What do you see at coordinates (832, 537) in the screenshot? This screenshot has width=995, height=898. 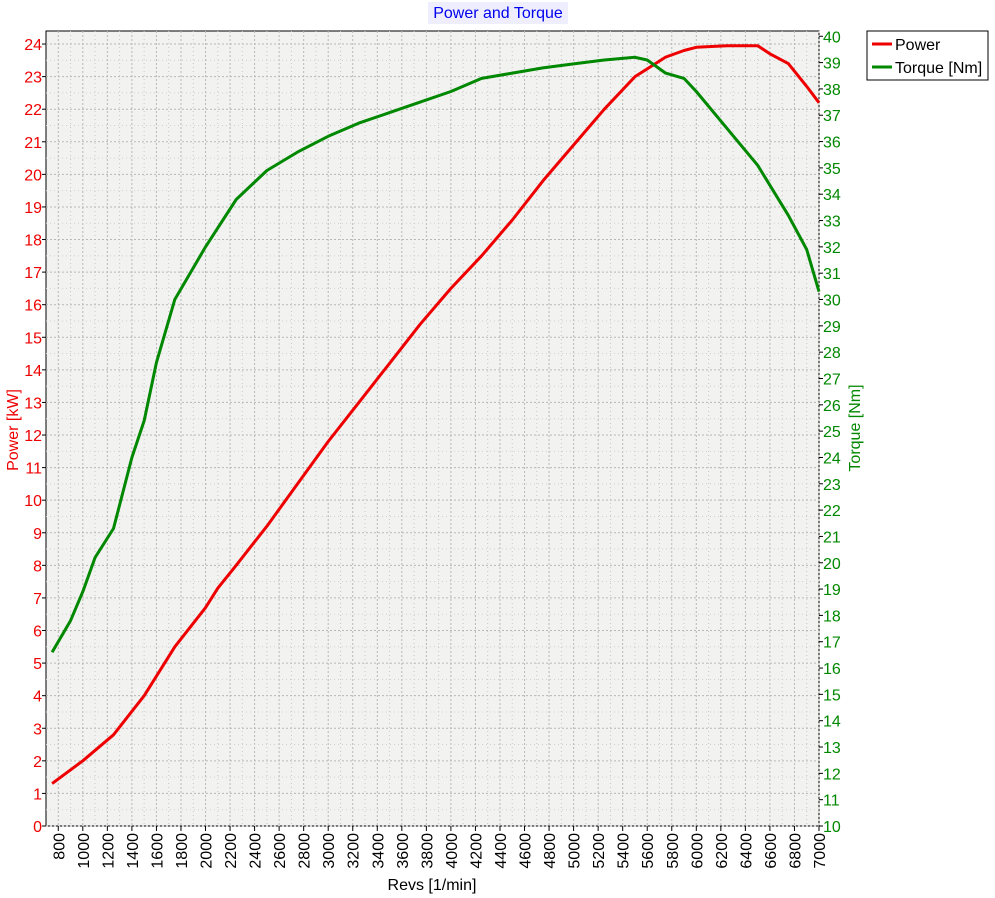 I see `y-right-tick-label: 21` at bounding box center [832, 537].